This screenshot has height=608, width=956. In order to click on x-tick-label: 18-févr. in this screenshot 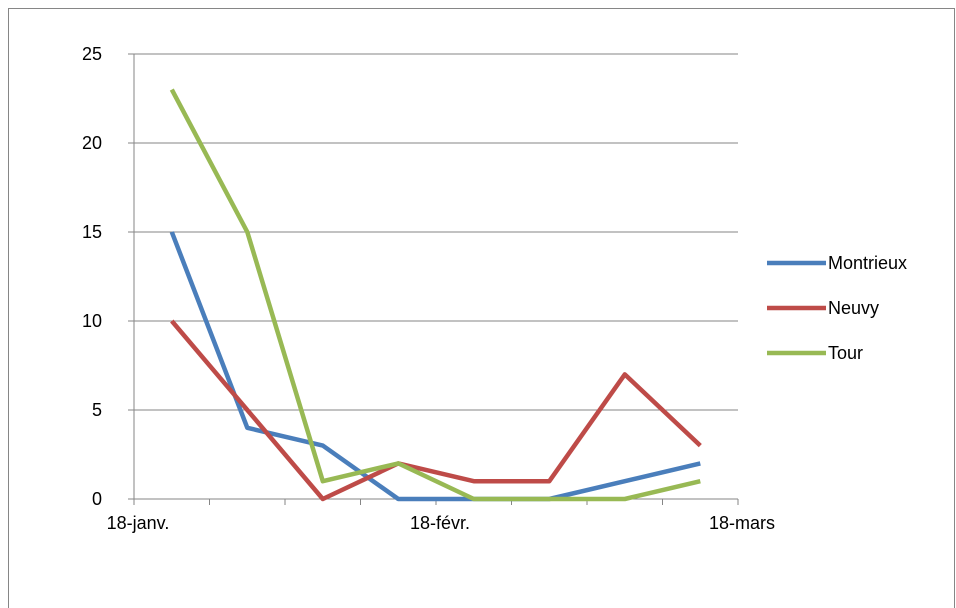, I will do `click(440, 523)`.